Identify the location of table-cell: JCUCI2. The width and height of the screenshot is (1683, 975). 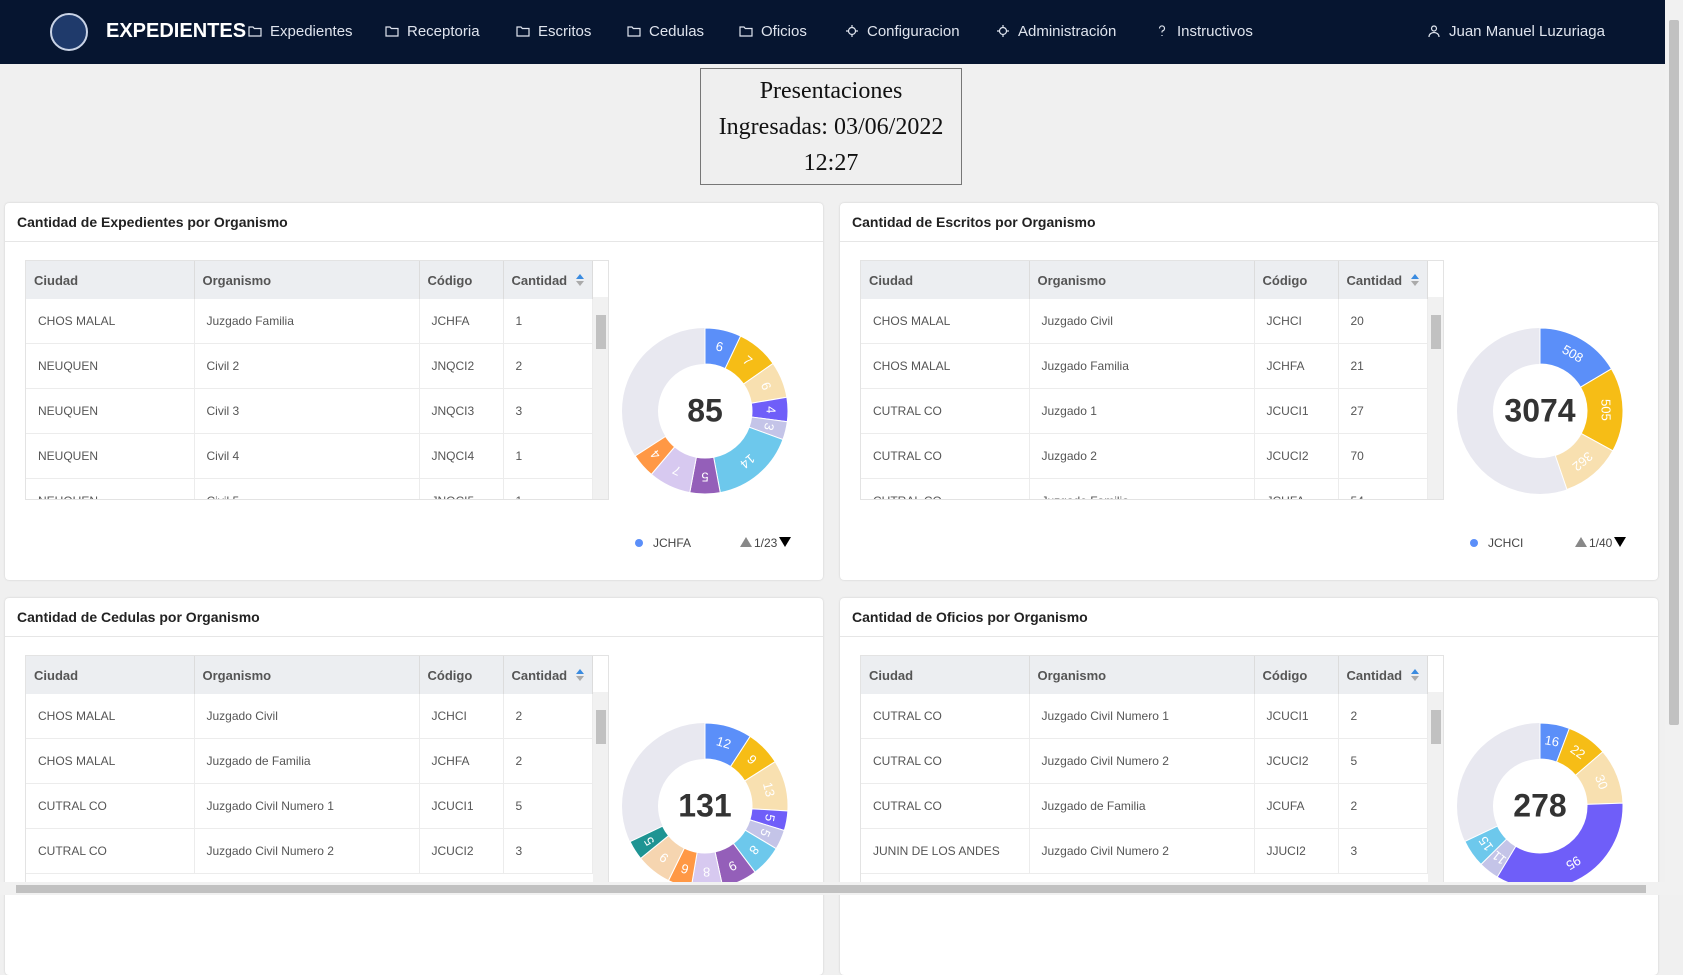
(1296, 761).